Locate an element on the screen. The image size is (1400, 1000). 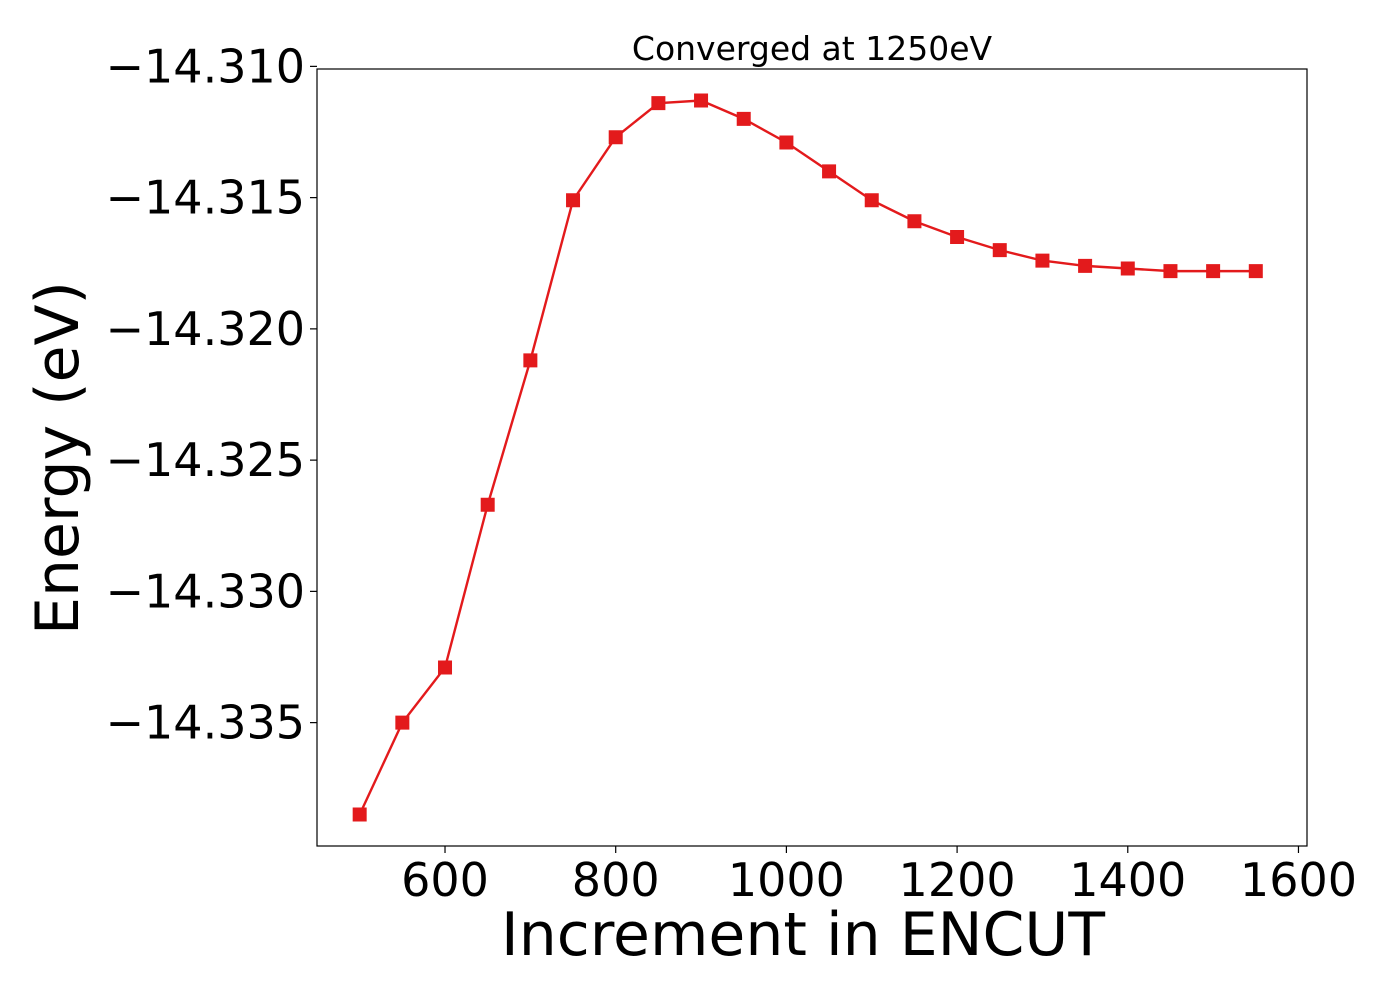
x-axis-label: Increment in ENCUT is located at coordinates (803, 935).